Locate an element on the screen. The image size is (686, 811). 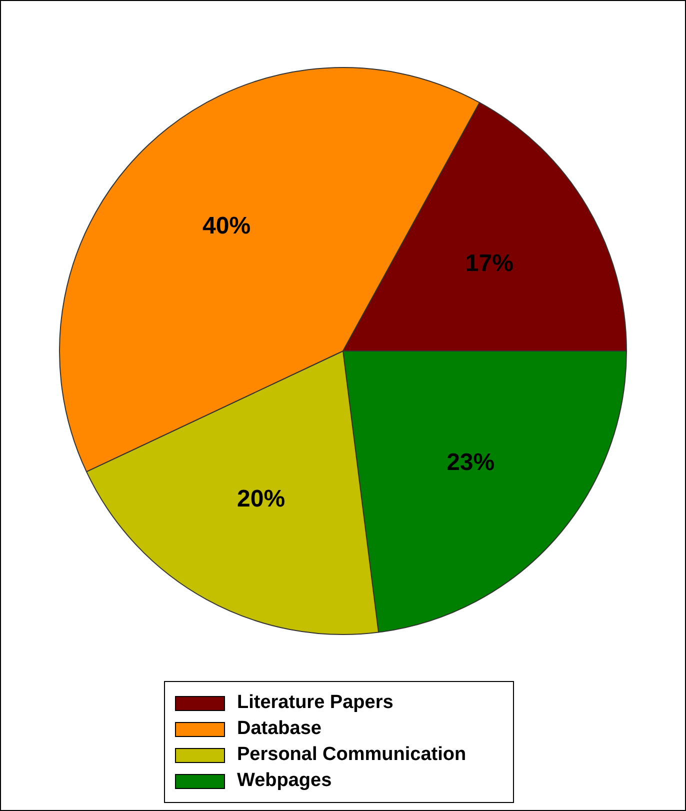
legend-label: Database is located at coordinates (279, 729).